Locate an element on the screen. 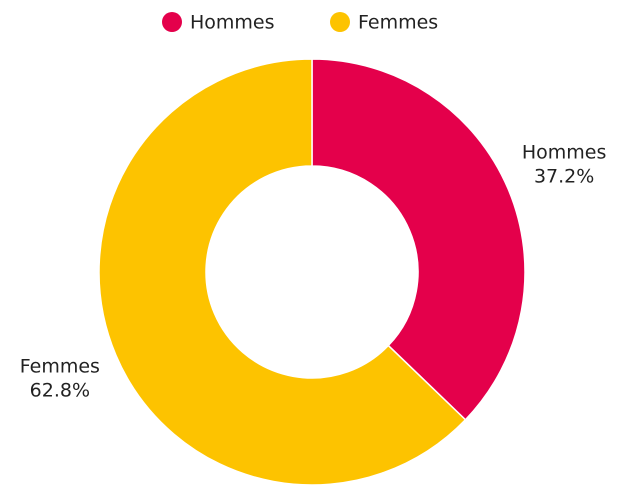 This screenshot has width=618, height=486. legend-label: Femmes is located at coordinates (398, 23).